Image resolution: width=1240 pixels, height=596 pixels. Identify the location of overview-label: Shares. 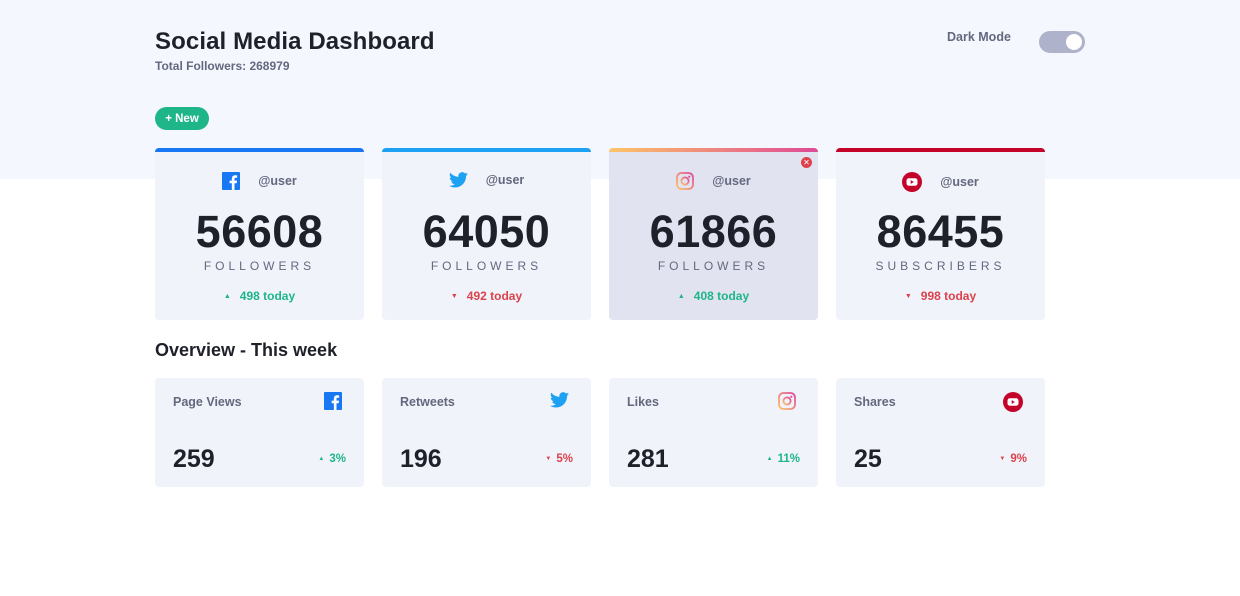
(875, 402).